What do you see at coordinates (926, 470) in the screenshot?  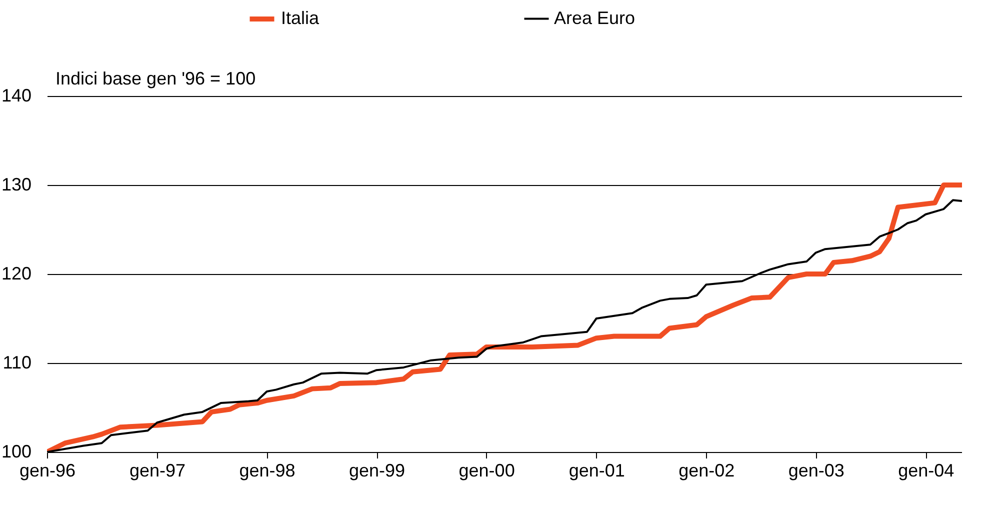 I see `x-tick-label: gen-04` at bounding box center [926, 470].